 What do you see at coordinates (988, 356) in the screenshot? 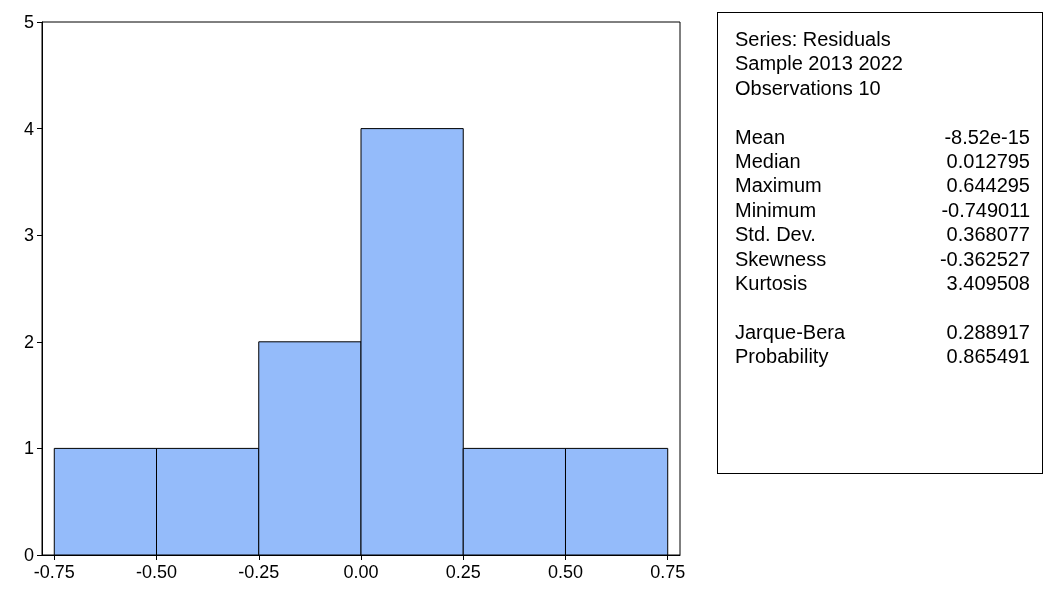
I see `text: 0.865491` at bounding box center [988, 356].